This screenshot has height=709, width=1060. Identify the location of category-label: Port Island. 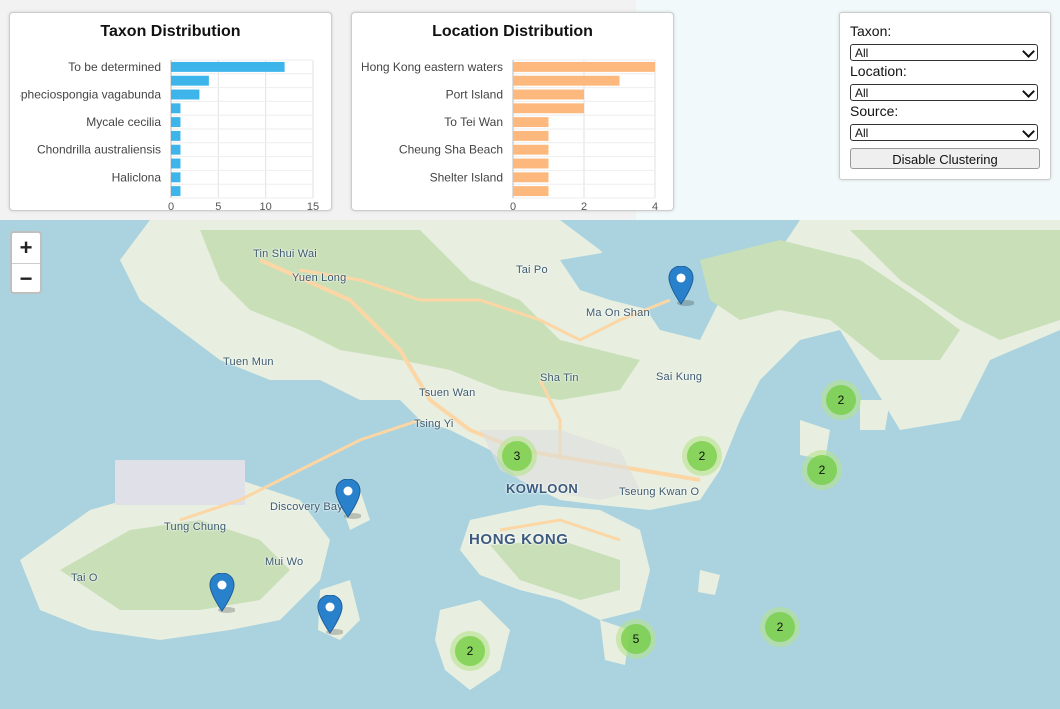
(474, 95).